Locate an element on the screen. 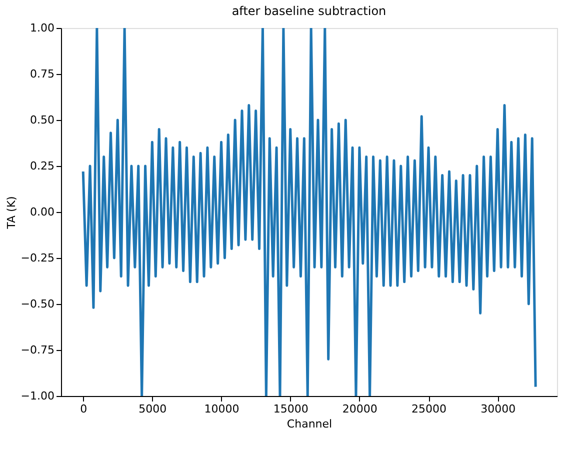 The height and width of the screenshot is (450, 586). x-tick-label: 25000 is located at coordinates (429, 409).